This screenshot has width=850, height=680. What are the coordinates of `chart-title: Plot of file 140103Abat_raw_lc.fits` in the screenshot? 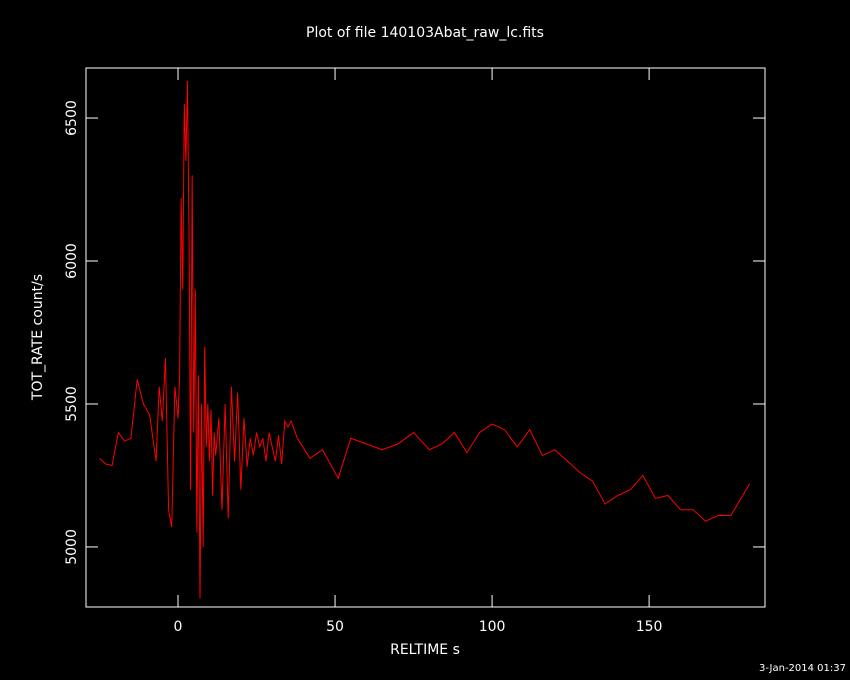 It's located at (425, 33).